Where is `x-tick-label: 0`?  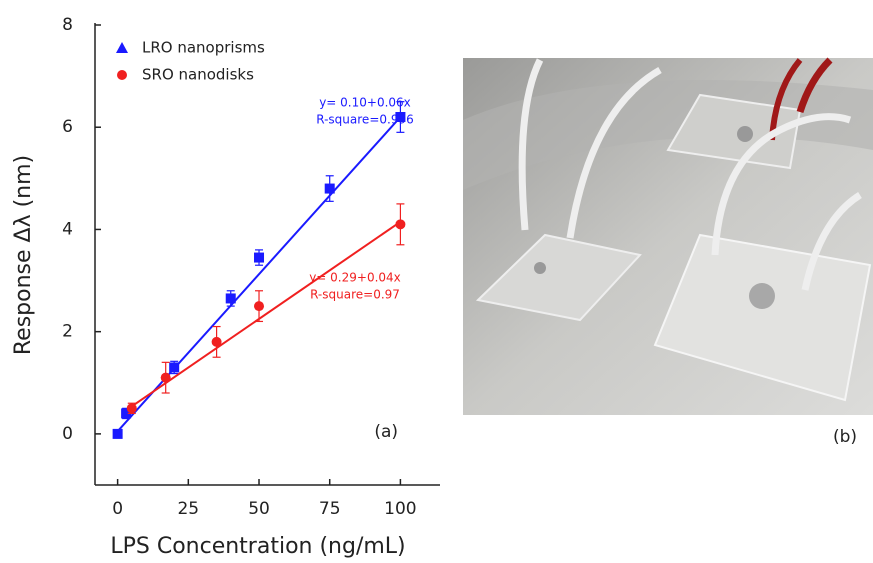
x-tick-label: 0 is located at coordinates (117, 509).